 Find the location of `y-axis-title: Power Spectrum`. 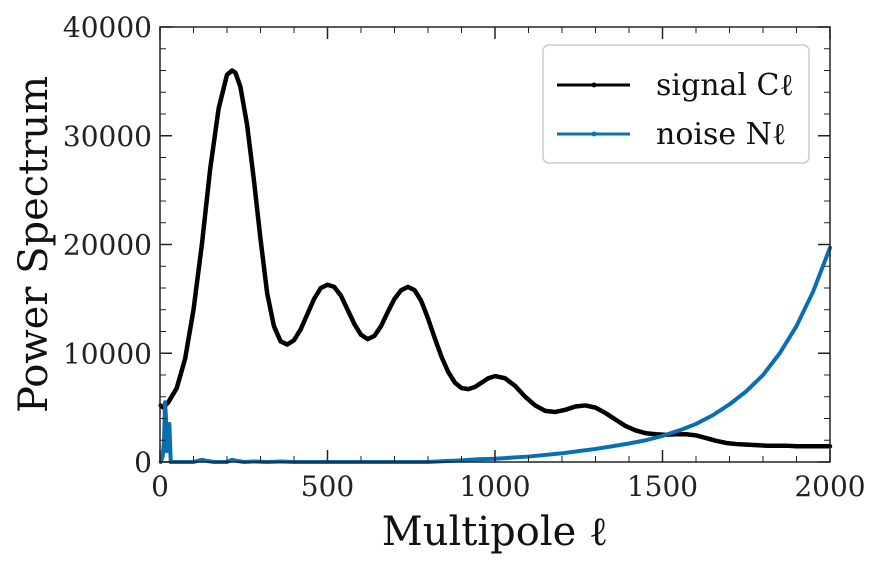

y-axis-title: Power Spectrum is located at coordinates (34, 244).